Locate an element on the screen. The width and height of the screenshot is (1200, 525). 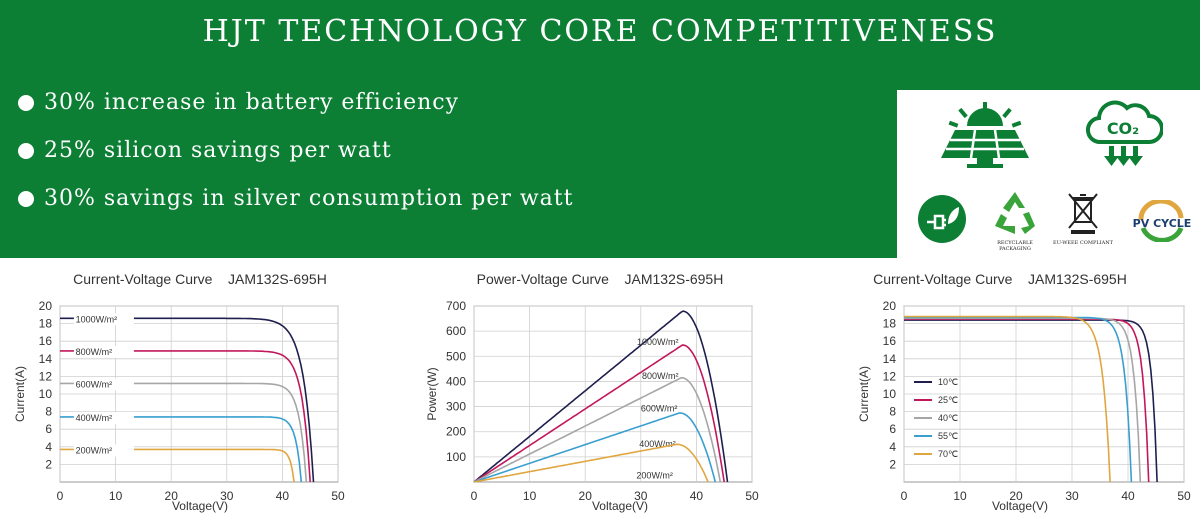
green-plug-icon is located at coordinates (942, 219).